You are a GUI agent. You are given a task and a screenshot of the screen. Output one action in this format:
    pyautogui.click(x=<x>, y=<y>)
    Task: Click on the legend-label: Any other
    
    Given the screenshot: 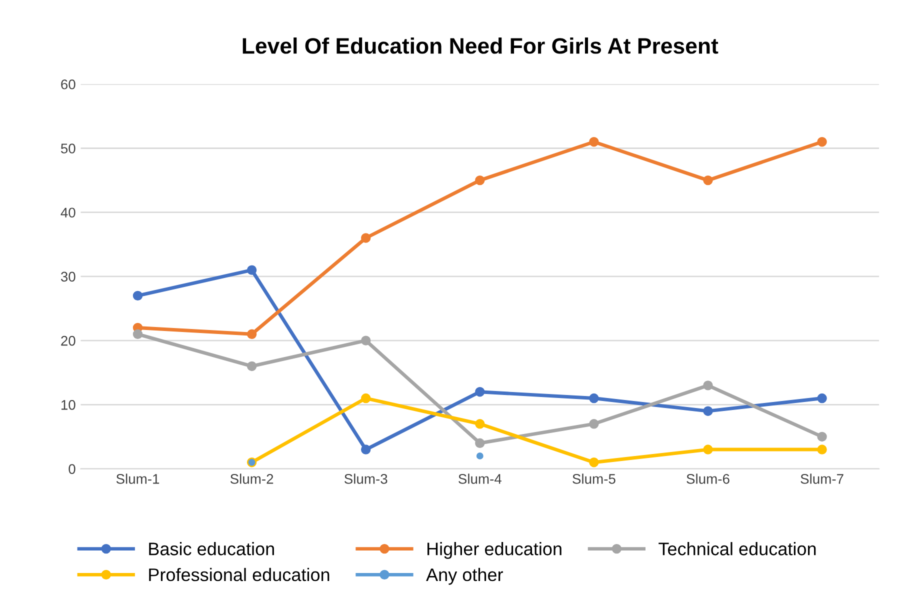 What is the action you would take?
    pyautogui.click(x=464, y=576)
    